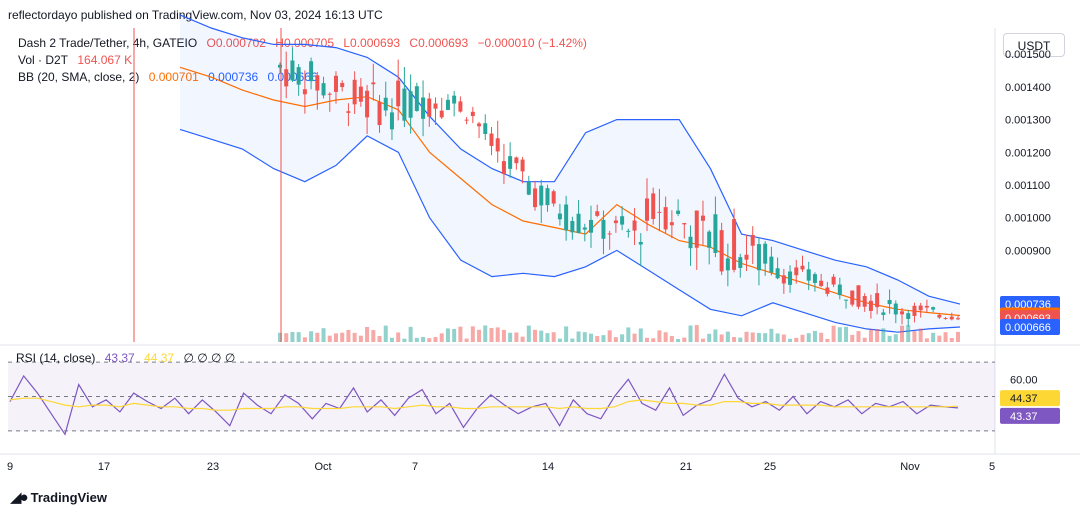 The width and height of the screenshot is (1080, 515). What do you see at coordinates (108, 43) in the screenshot?
I see `symbol-title: Dash 2 Trade/Tether, 4h, GATEIO` at bounding box center [108, 43].